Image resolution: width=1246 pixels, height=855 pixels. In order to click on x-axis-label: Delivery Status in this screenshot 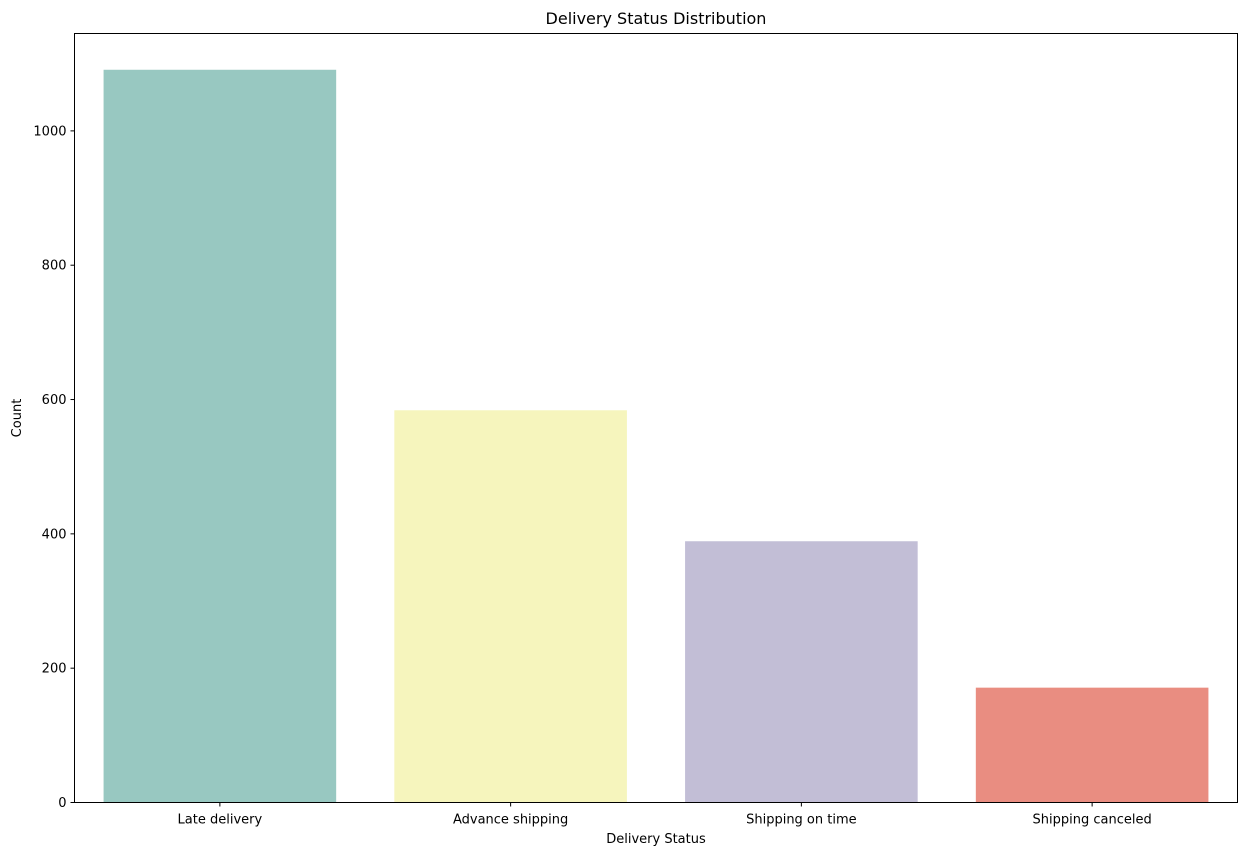, I will do `click(656, 839)`.